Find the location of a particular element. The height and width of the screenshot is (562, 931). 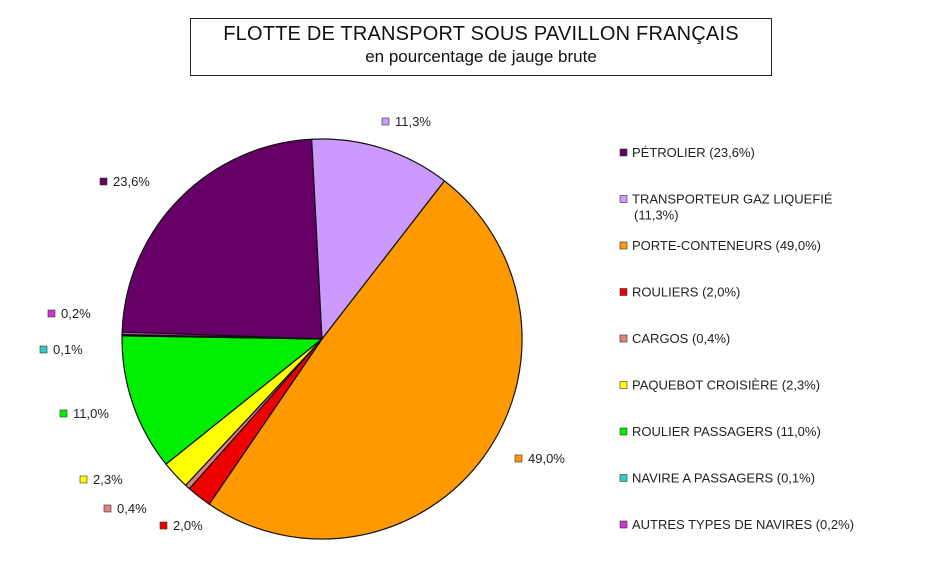

legend-entry-6: PAQUEBOT CROISIÈRE (2,3%) is located at coordinates (726, 385).